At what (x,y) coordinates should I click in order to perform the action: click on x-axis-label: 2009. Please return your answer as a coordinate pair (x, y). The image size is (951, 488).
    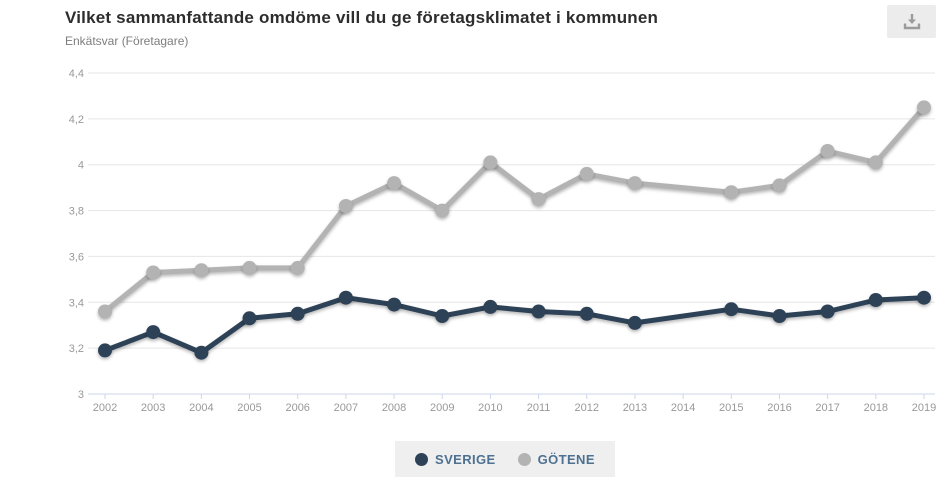
    Looking at the image, I should click on (442, 408).